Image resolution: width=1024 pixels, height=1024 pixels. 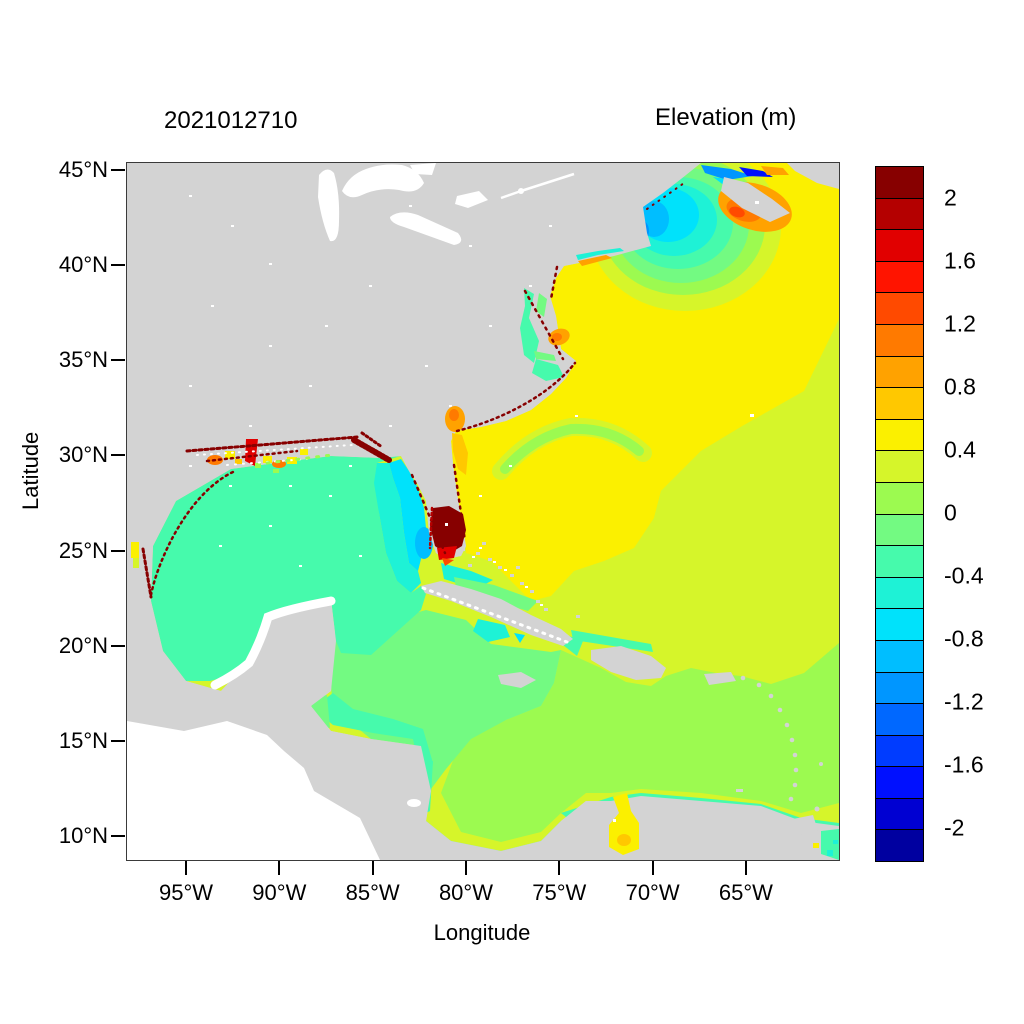 I want to click on jamaica, so click(x=517, y=680).